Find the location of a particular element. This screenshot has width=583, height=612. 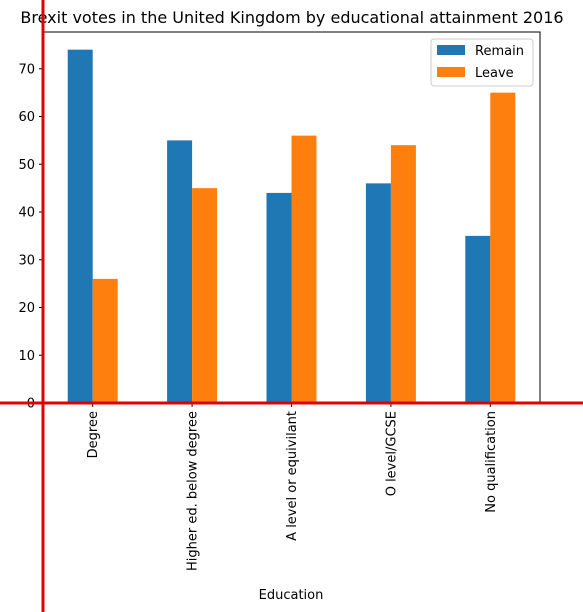

x-axis-title: Education is located at coordinates (291, 595).